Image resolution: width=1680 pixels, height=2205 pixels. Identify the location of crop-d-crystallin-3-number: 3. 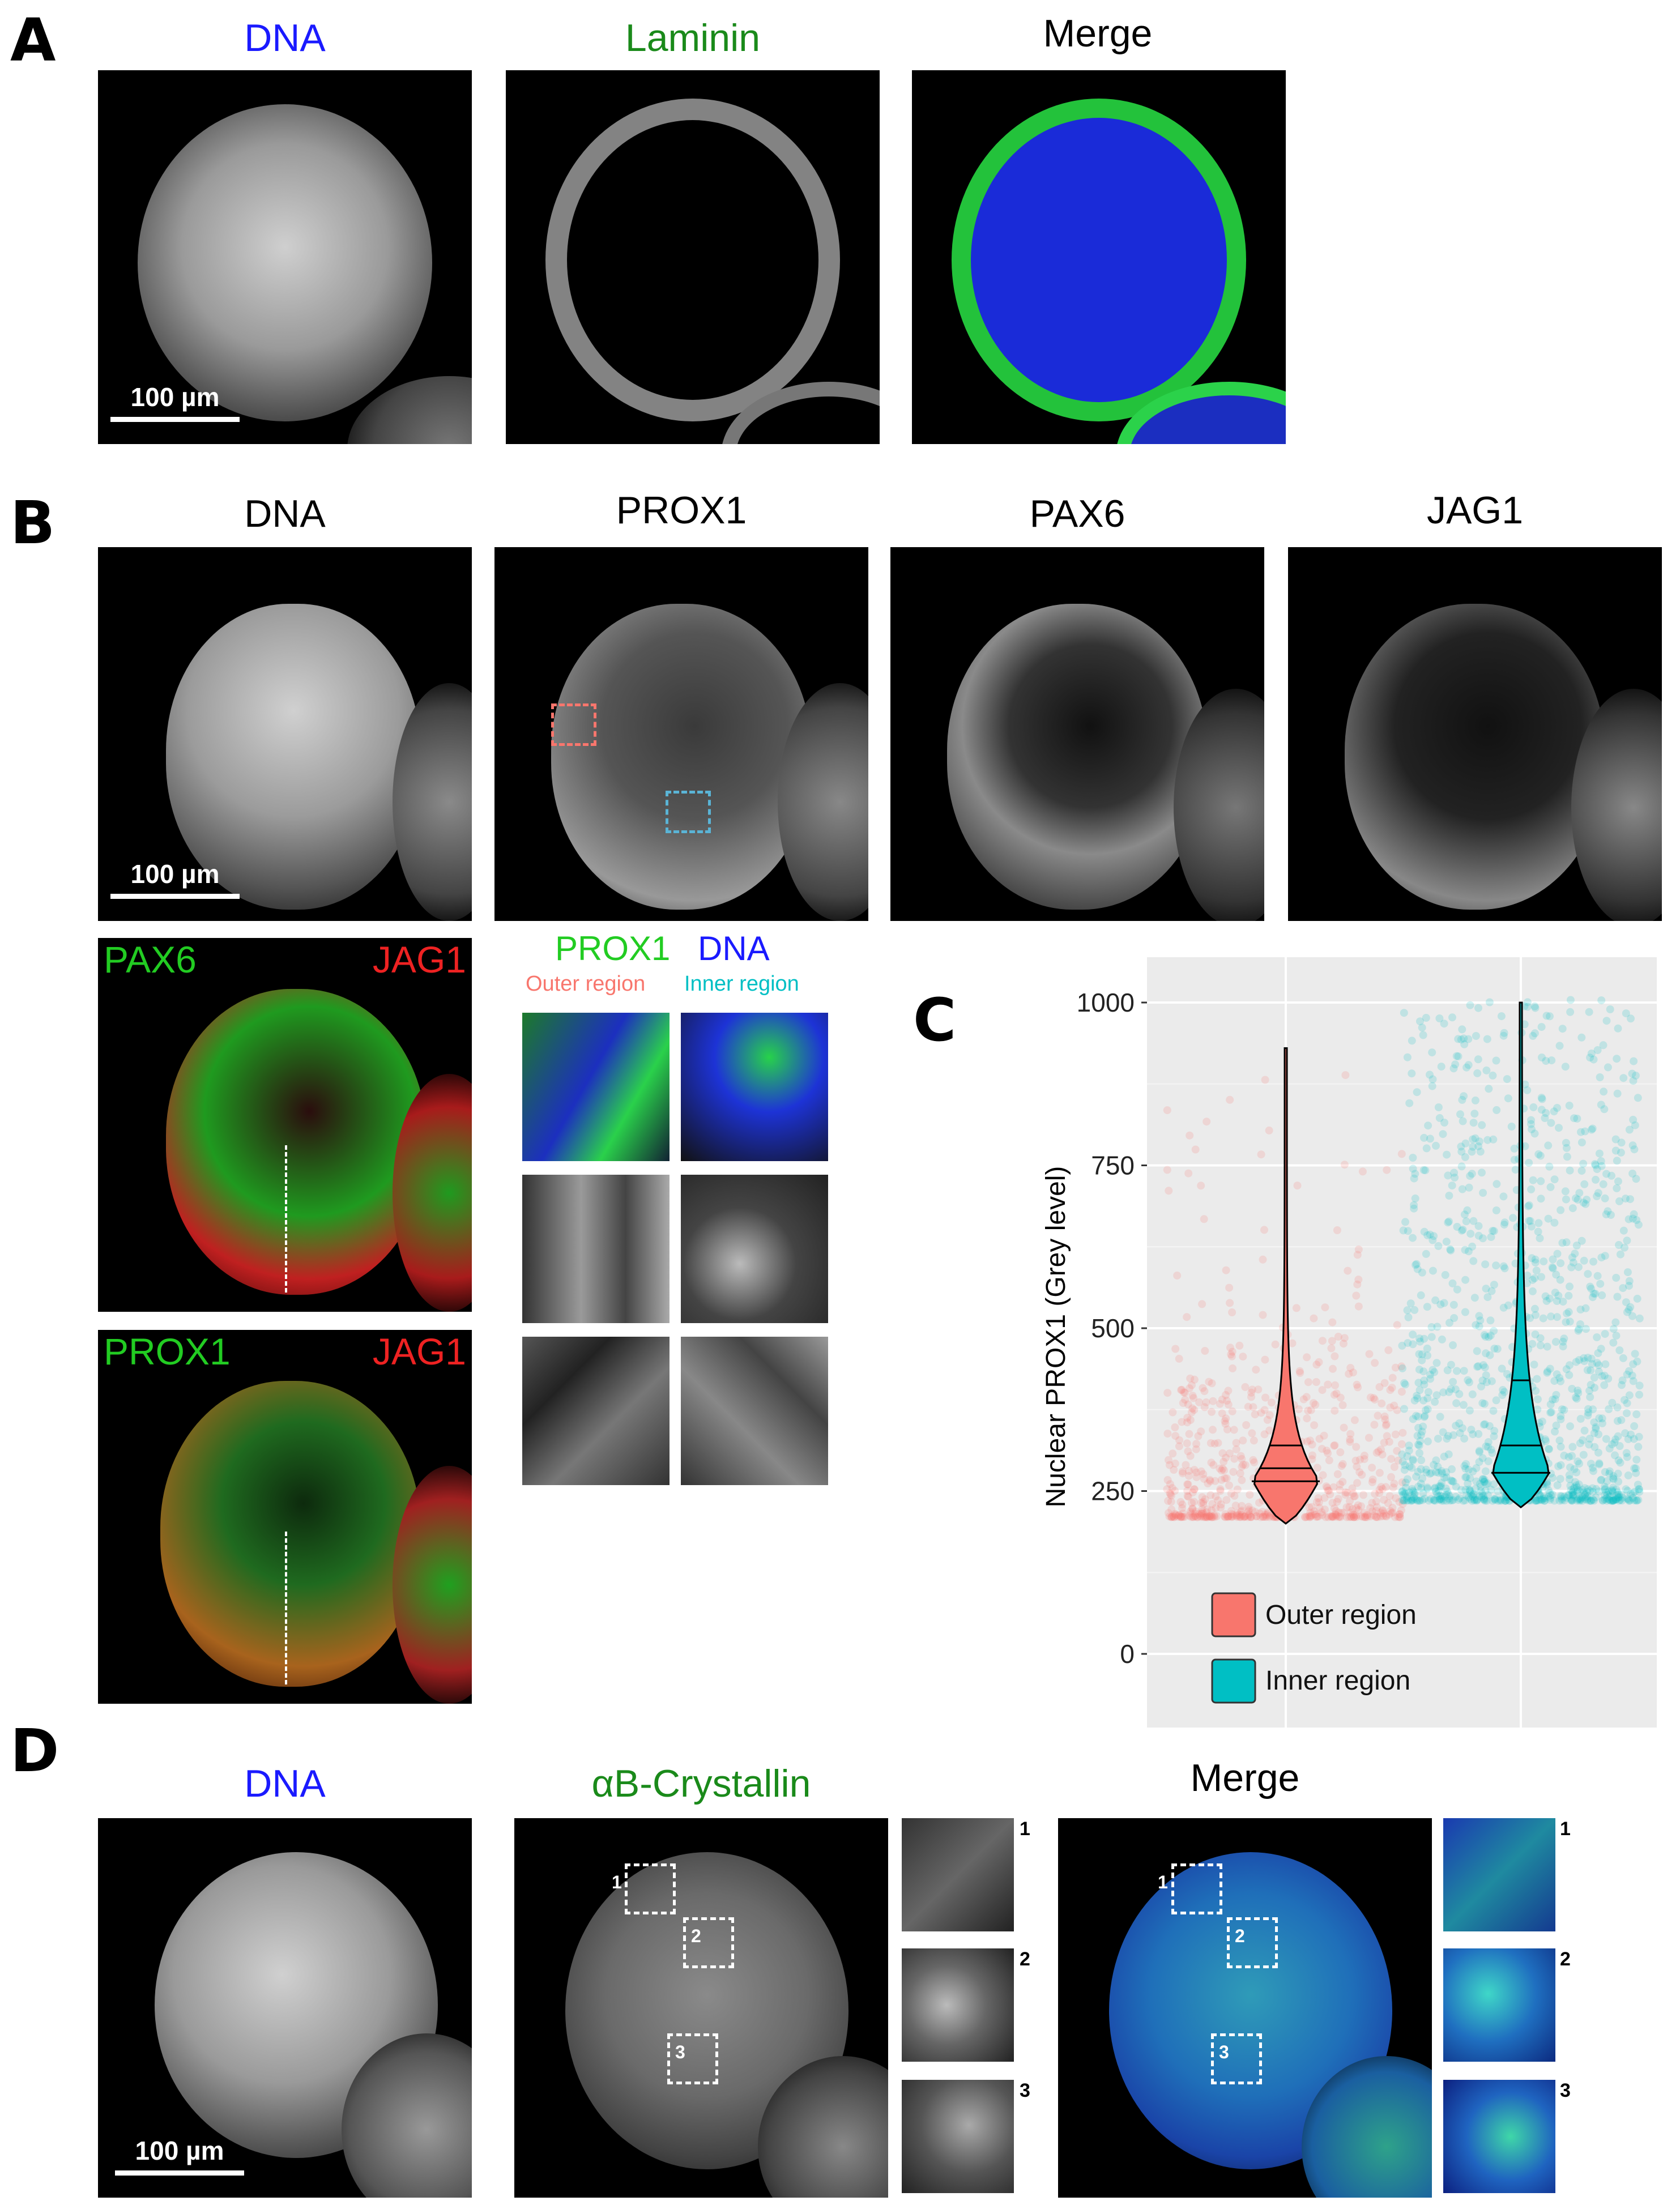
(1025, 2090).